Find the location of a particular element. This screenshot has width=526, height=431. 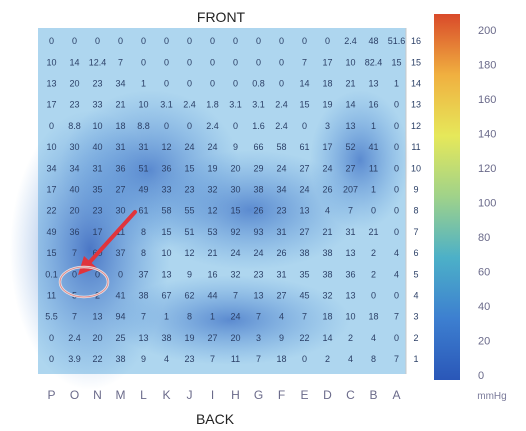

heatmap-cell-value: 207 is located at coordinates (350, 190).